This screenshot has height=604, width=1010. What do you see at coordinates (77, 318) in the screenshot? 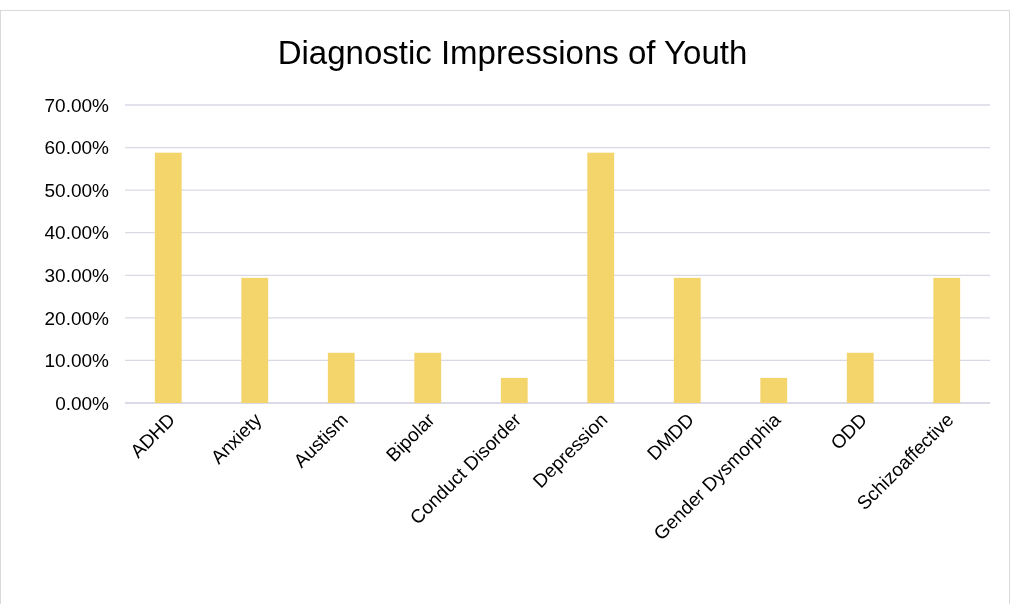
I see `y-tick-label: 20.00%` at bounding box center [77, 318].